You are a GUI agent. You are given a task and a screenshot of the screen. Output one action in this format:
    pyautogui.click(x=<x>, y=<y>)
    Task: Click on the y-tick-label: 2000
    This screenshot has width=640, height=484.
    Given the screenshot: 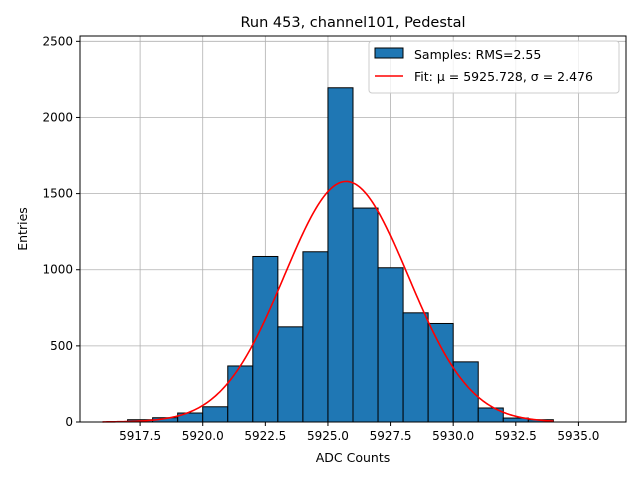 What is the action you would take?
    pyautogui.click(x=57, y=117)
    